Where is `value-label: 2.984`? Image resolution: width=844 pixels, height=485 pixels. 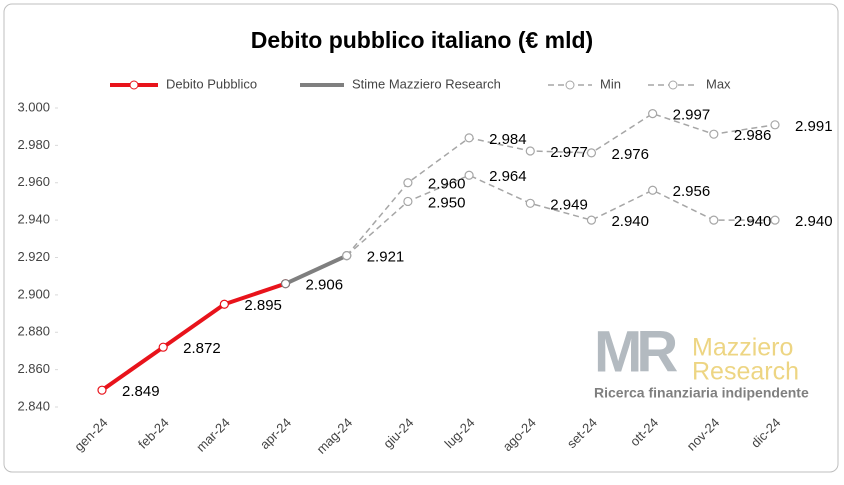
value-label: 2.984 is located at coordinates (508, 139).